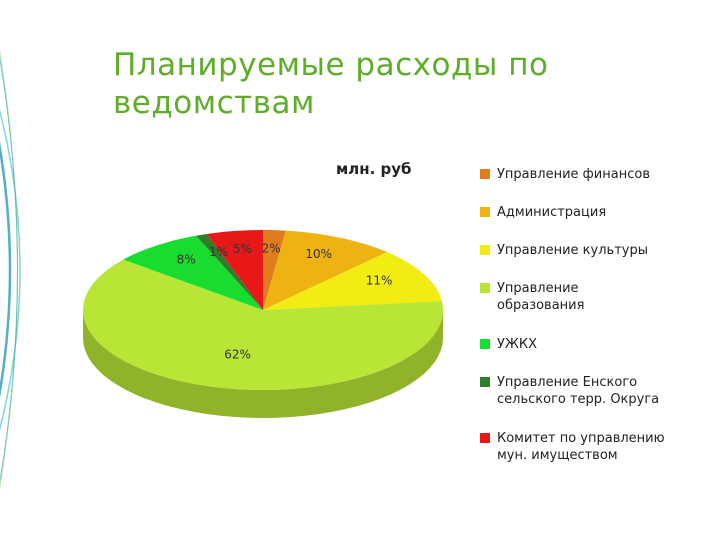 Image resolution: width=720 pixels, height=540 pixels. Describe the element at coordinates (242, 249) in the screenshot. I see `data-label-7: 5%` at that location.